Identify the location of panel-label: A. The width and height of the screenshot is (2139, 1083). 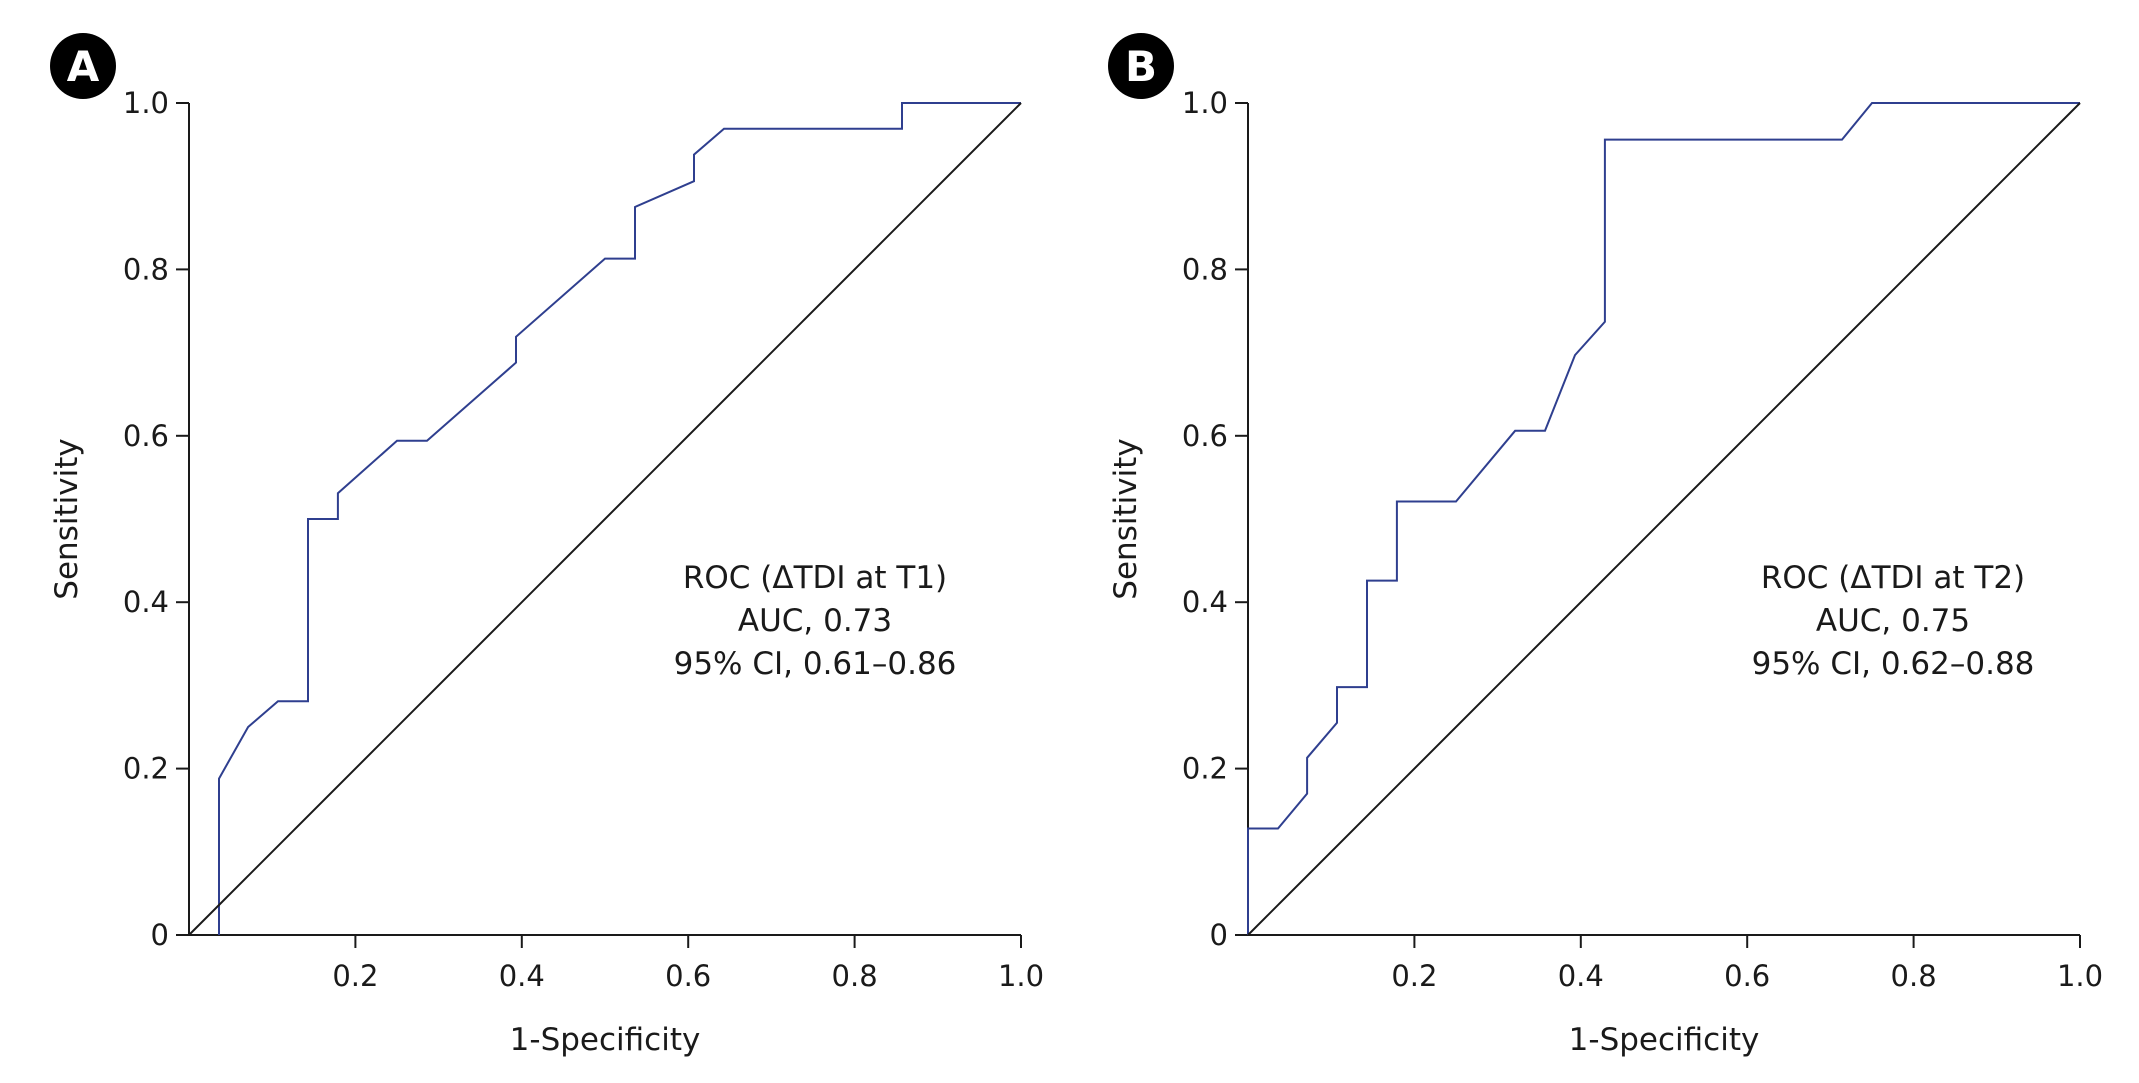
(83, 66).